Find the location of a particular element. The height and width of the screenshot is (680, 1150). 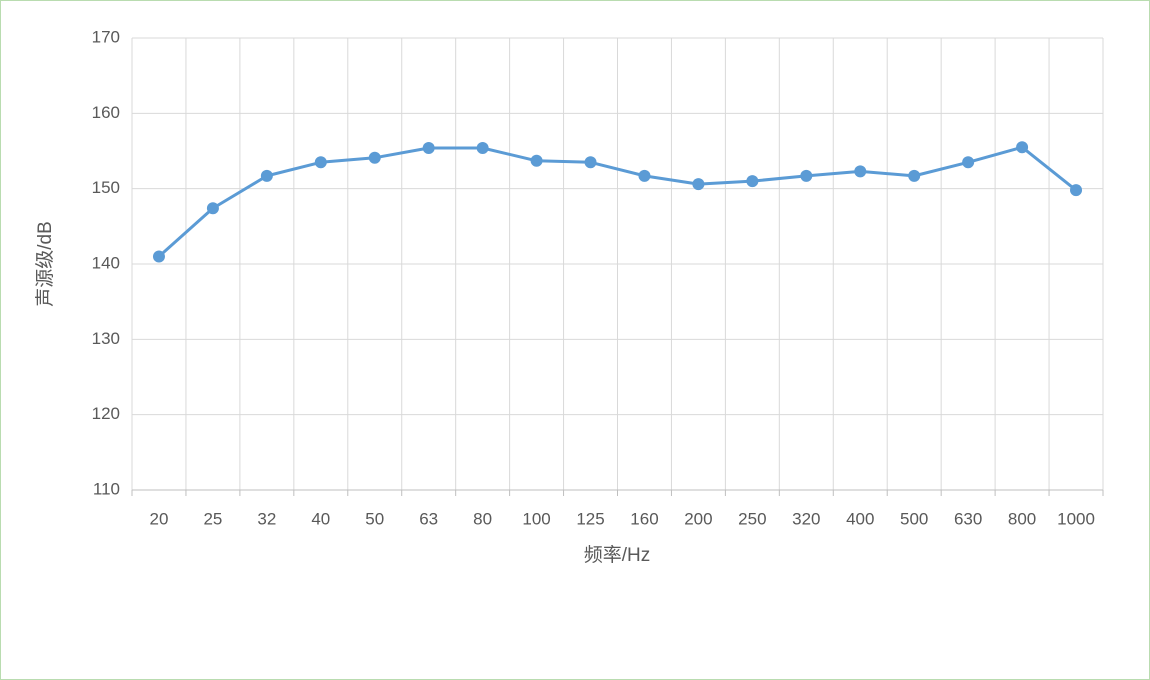

y-axis-title: 声源级/dB is located at coordinates (45, 264).